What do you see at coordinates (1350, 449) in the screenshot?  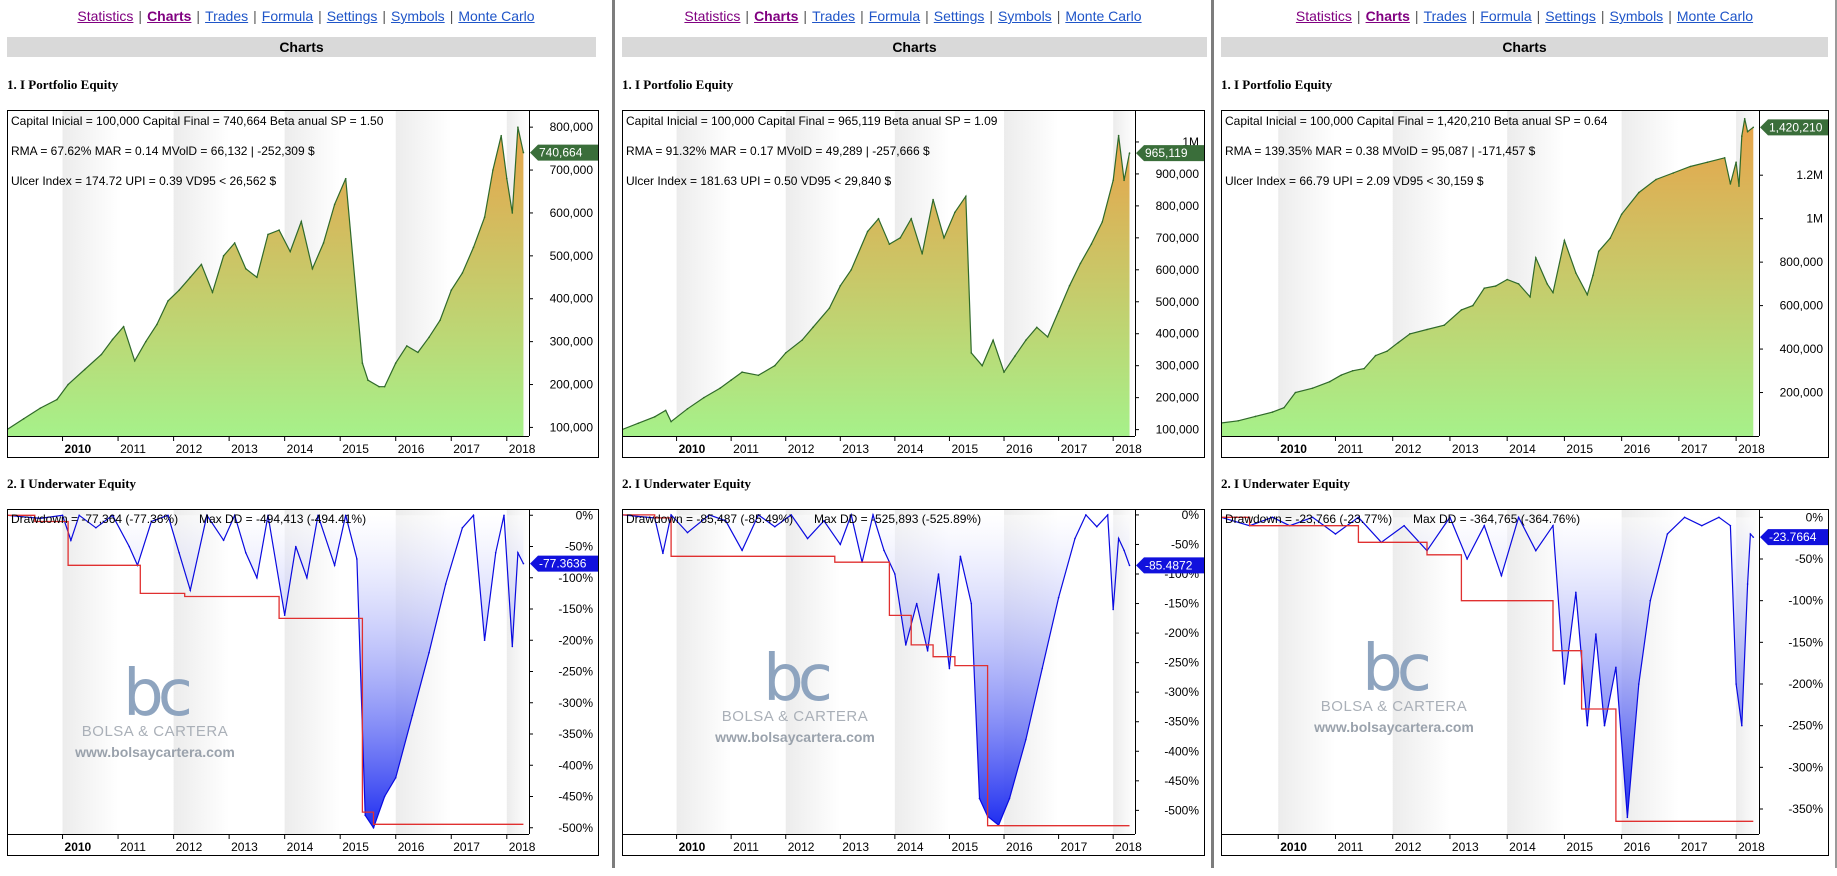 I see `x-tick-label: 2011` at bounding box center [1350, 449].